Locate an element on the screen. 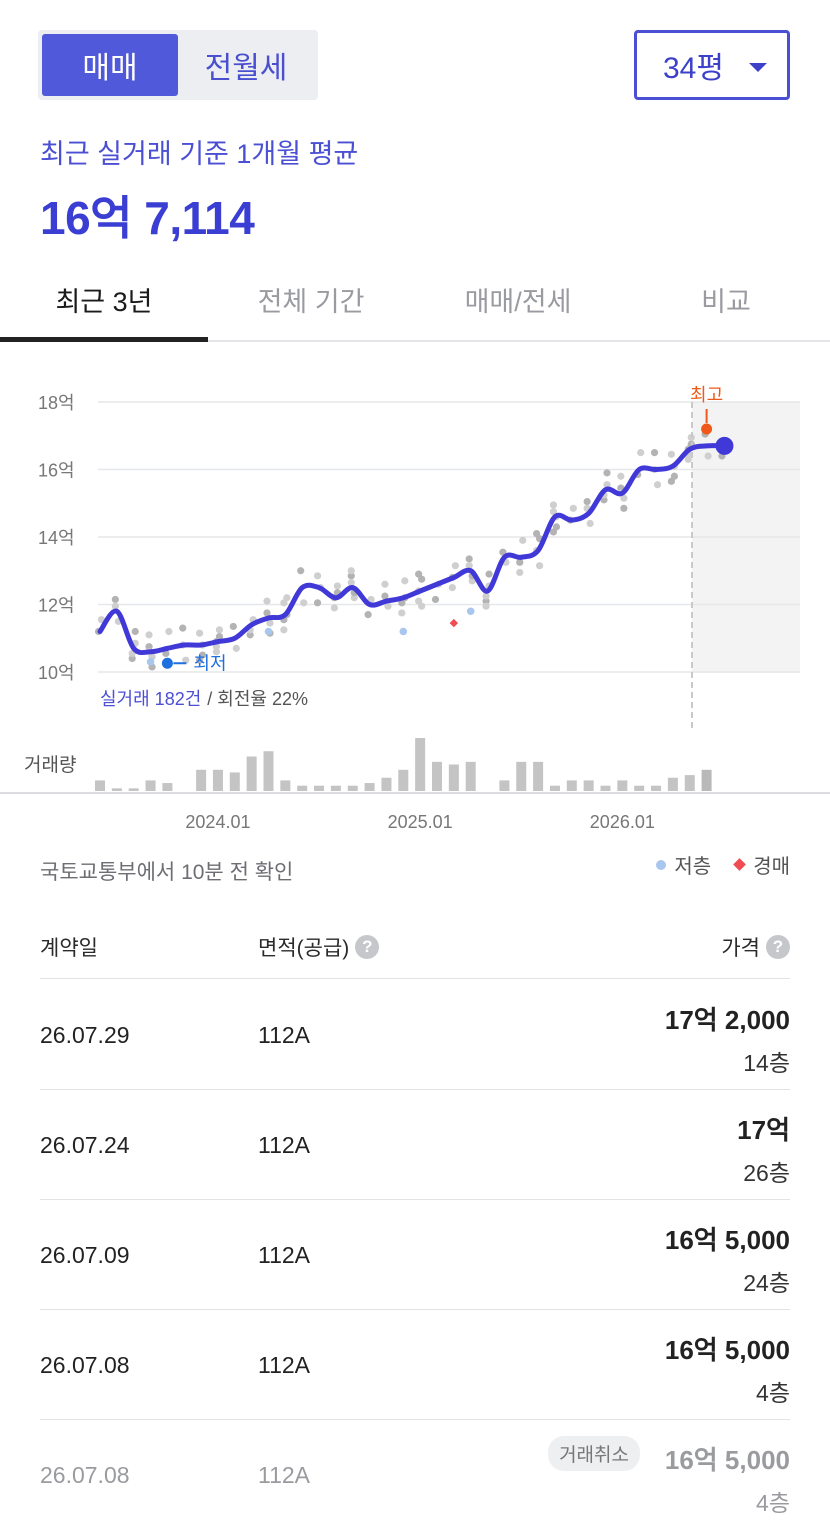 The image size is (830, 1530). y-axis-labels: 18억 16억 14억 12억 10억 is located at coordinates (56, 538).